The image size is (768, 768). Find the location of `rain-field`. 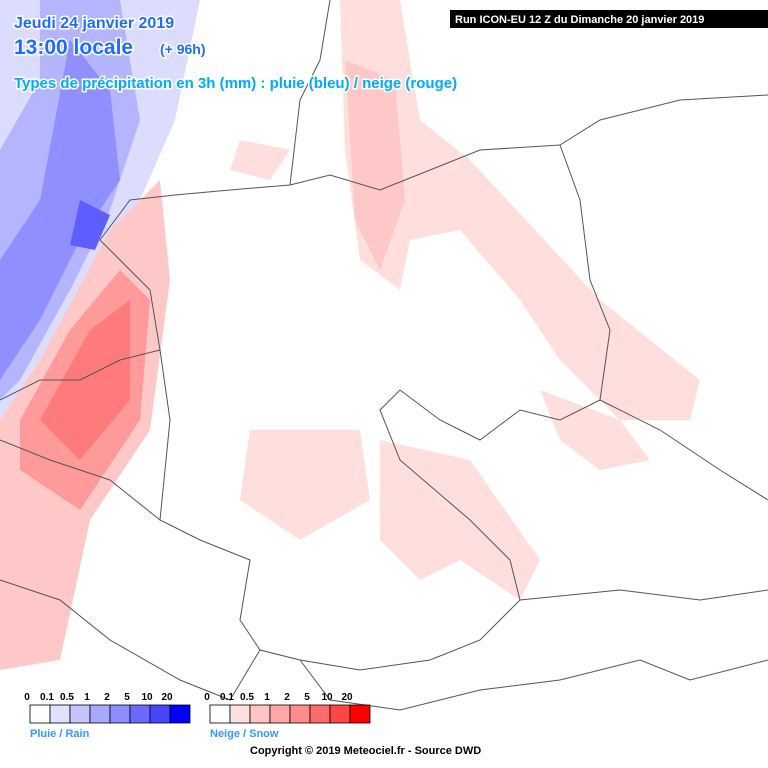

rain-field is located at coordinates (100, 210).